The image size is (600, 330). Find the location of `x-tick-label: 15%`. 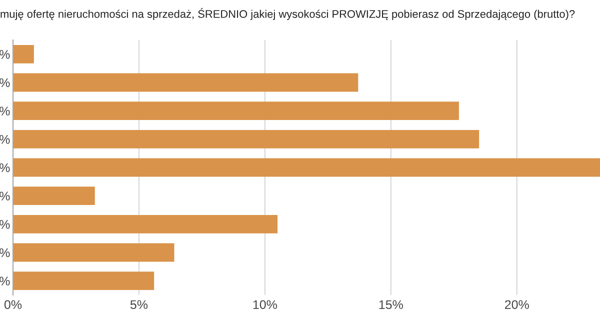

x-tick-label: 15% is located at coordinates (391, 305).